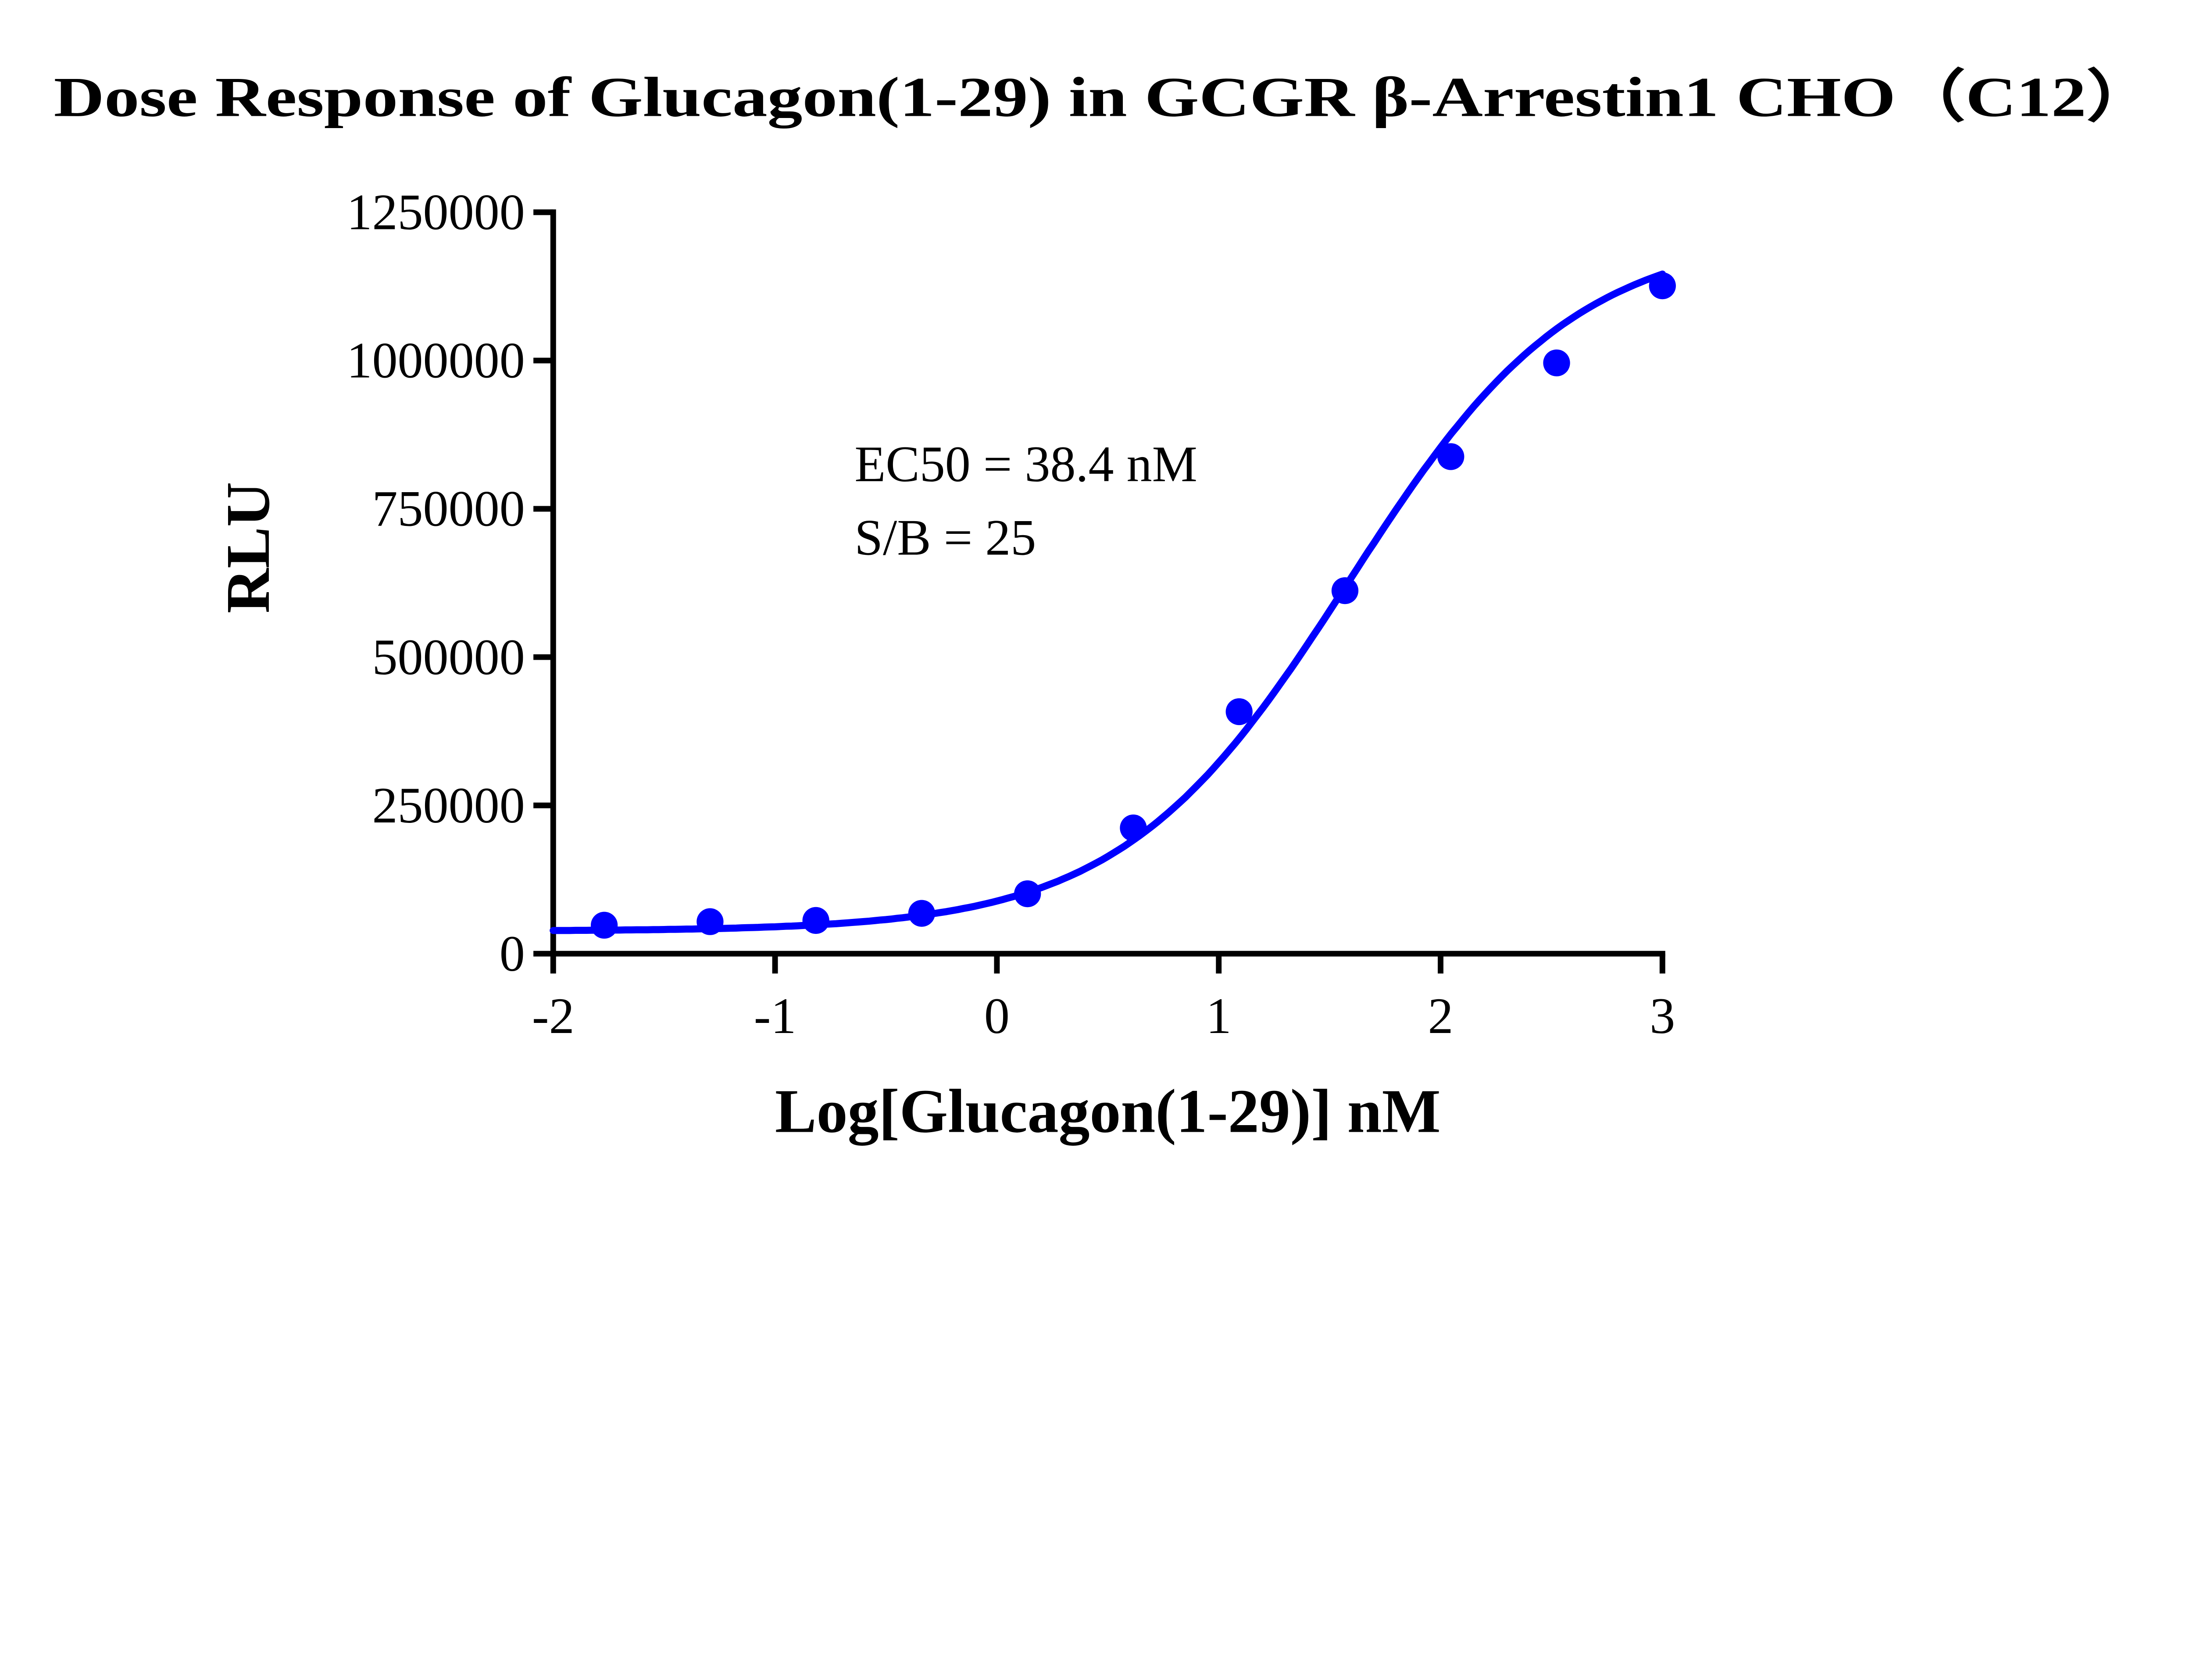 This screenshot has height=1680, width=2193. What do you see at coordinates (435, 361) in the screenshot?
I see `y-tick-label: 1000000` at bounding box center [435, 361].